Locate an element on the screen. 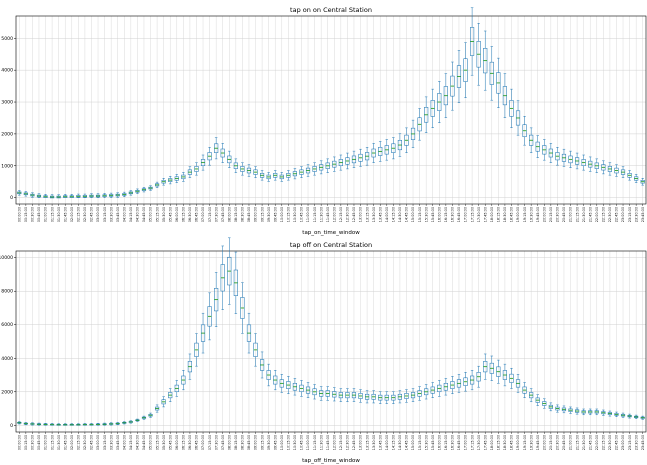  box-16:00:00 is located at coordinates (439, 102).